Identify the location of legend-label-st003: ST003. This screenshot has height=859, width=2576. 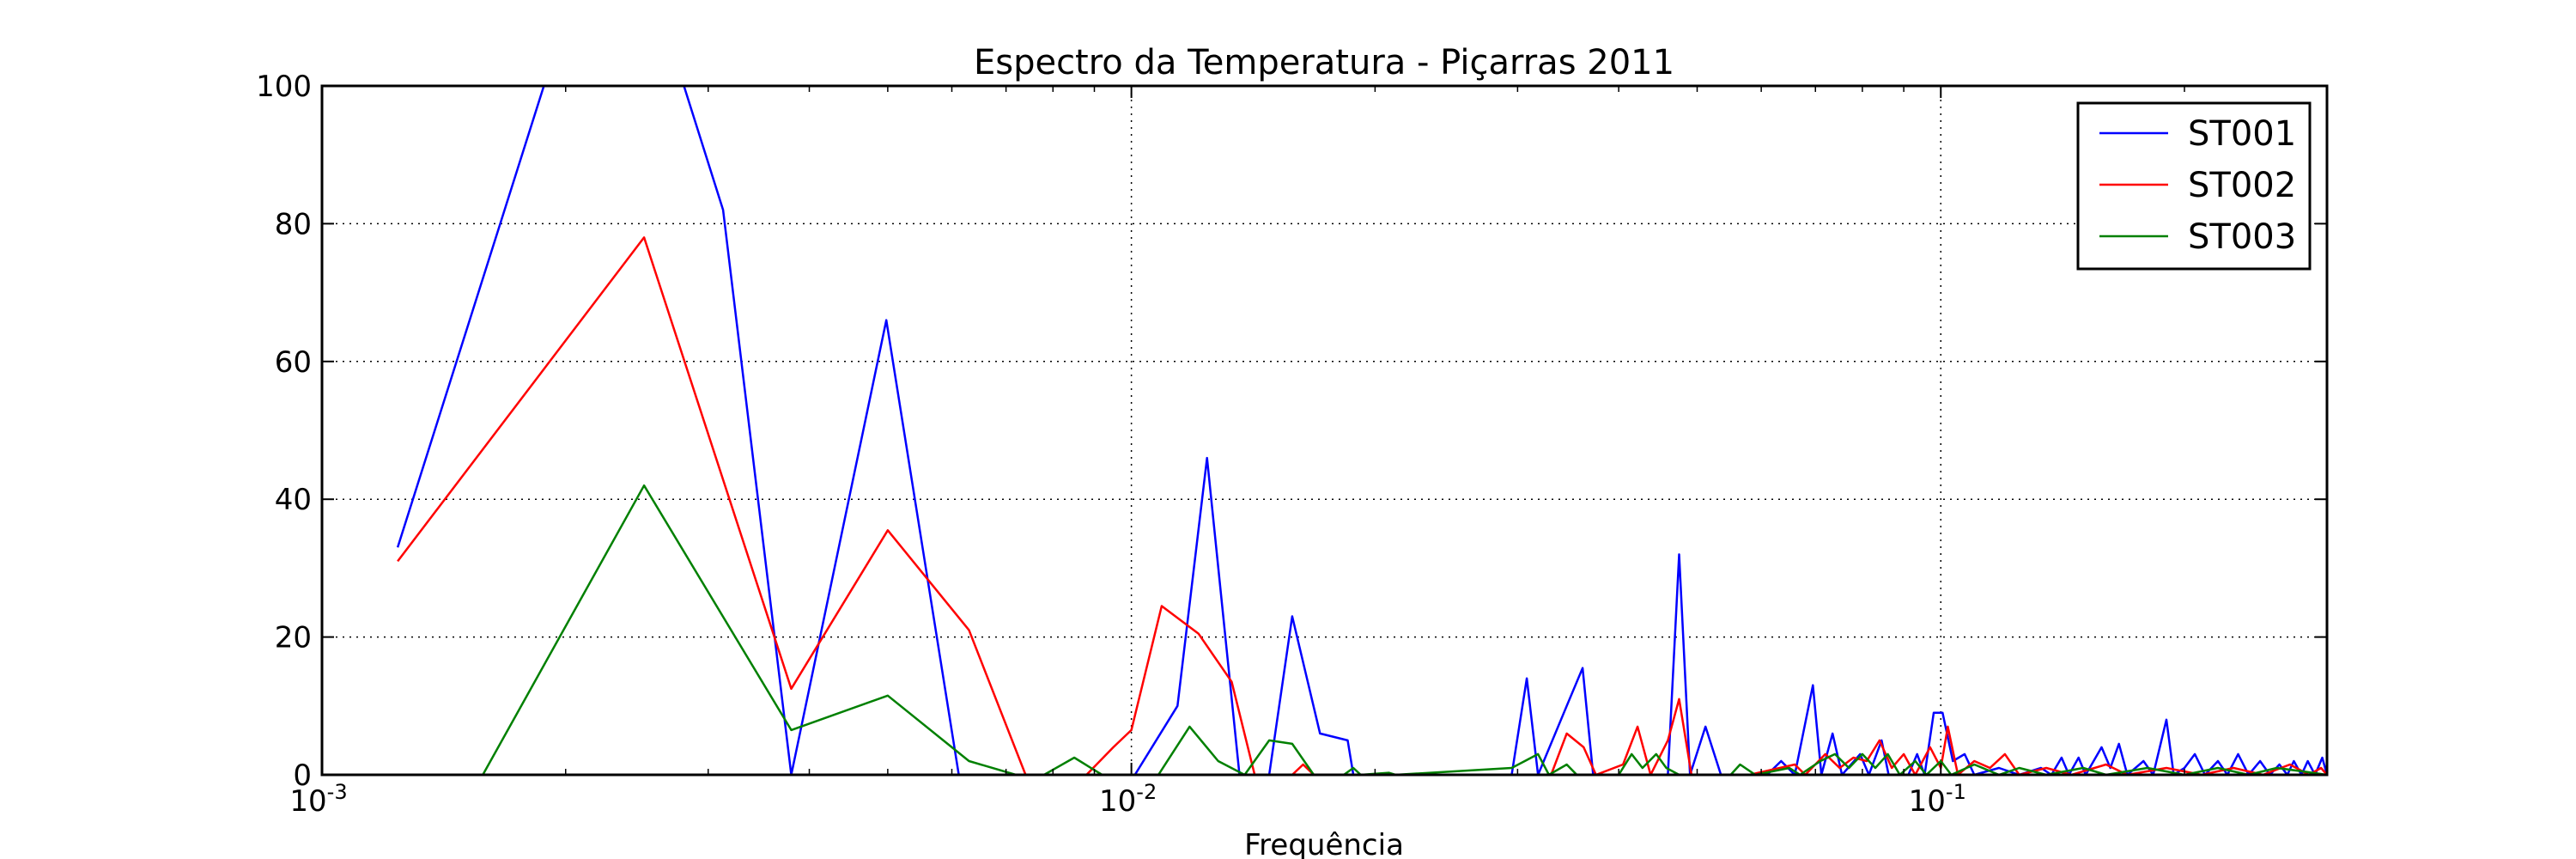
(2242, 237).